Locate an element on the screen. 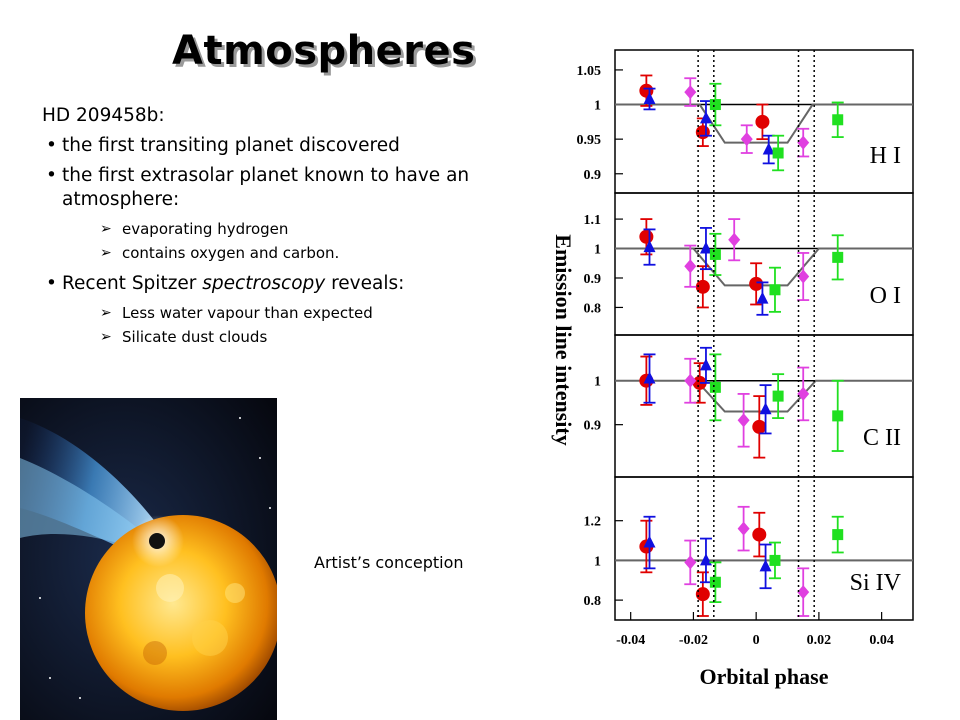  planet-illustration is located at coordinates (148, 559).